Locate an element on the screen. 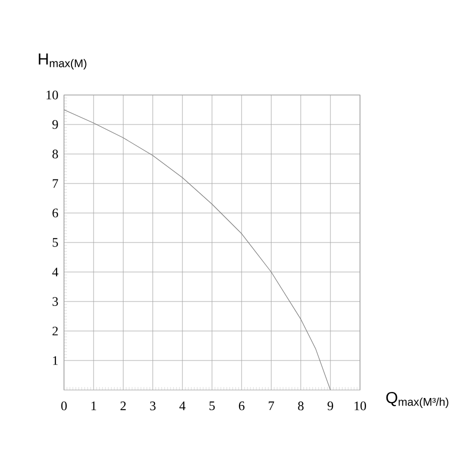 Image resolution: width=456 pixels, height=456 pixels. x-tick-label: 3 is located at coordinates (153, 406).